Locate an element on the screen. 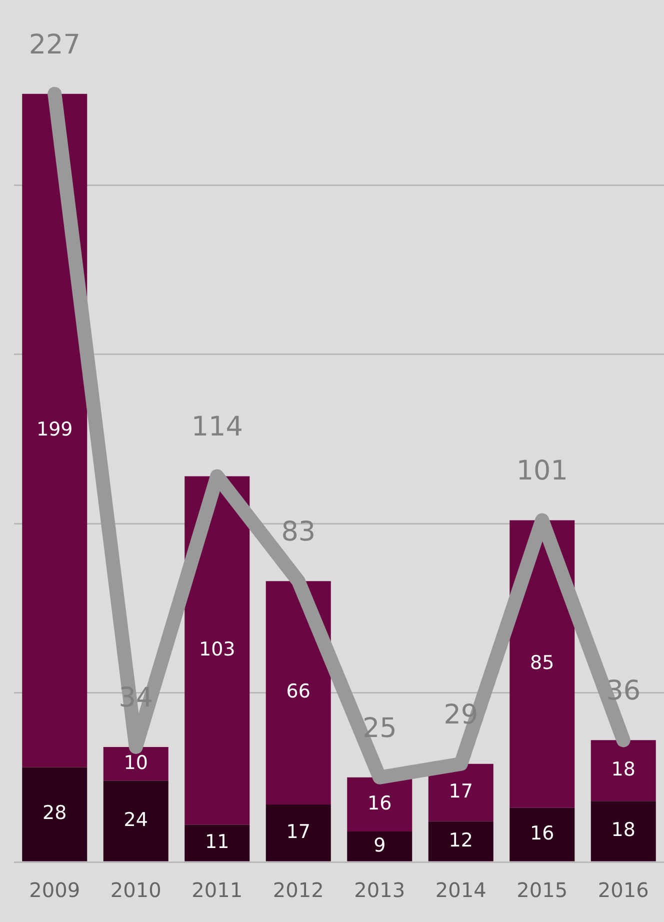 The height and width of the screenshot is (922, 664). data-label: 66 is located at coordinates (298, 691).